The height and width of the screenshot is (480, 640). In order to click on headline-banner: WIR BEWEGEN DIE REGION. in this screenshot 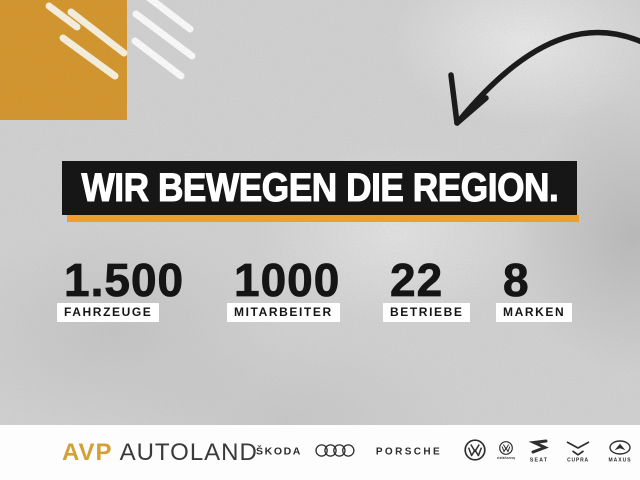, I will do `click(319, 188)`.